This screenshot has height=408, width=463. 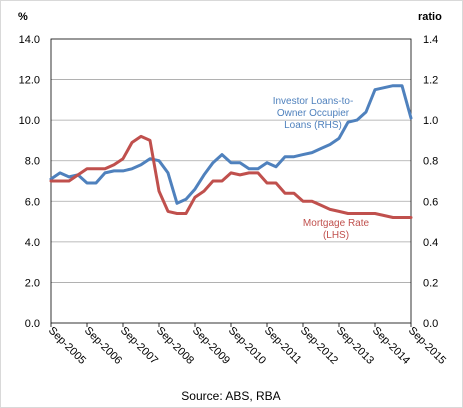 What do you see at coordinates (103, 346) in the screenshot?
I see `x-tick-label: Sep-2006` at bounding box center [103, 346].